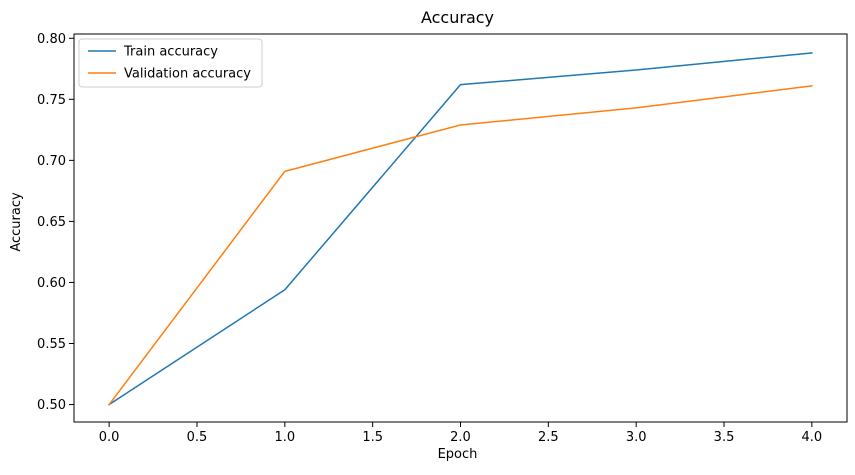 The width and height of the screenshot is (855, 475). Describe the element at coordinates (51, 405) in the screenshot. I see `y-tick-label: 0.50` at that location.